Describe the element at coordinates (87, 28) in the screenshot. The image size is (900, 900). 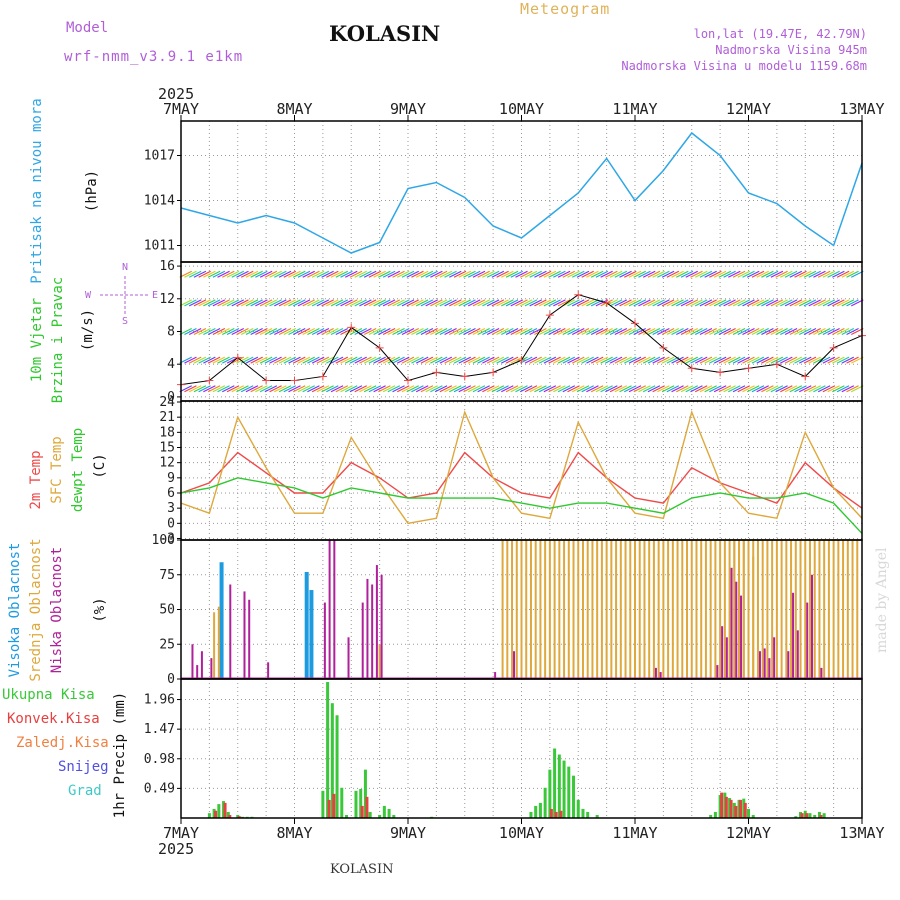
I see `model-label: Model` at that location.